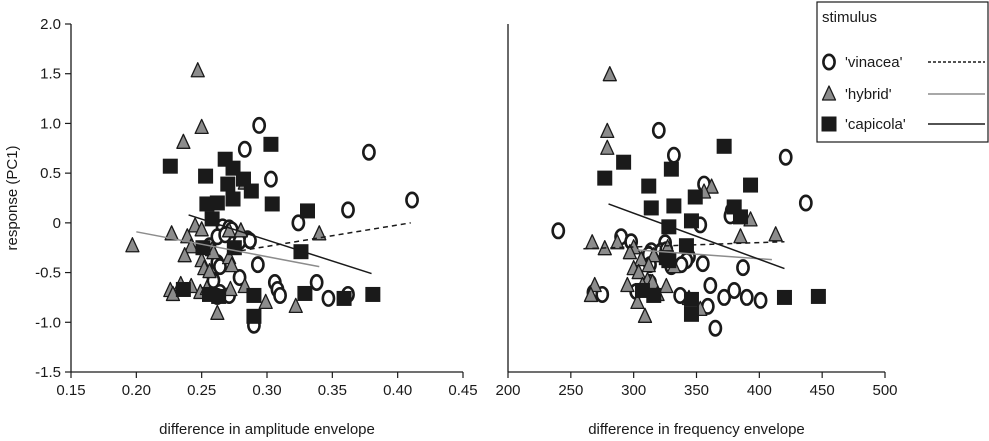  Describe the element at coordinates (849, 17) in the screenshot. I see `legend-title: stimulus` at that location.